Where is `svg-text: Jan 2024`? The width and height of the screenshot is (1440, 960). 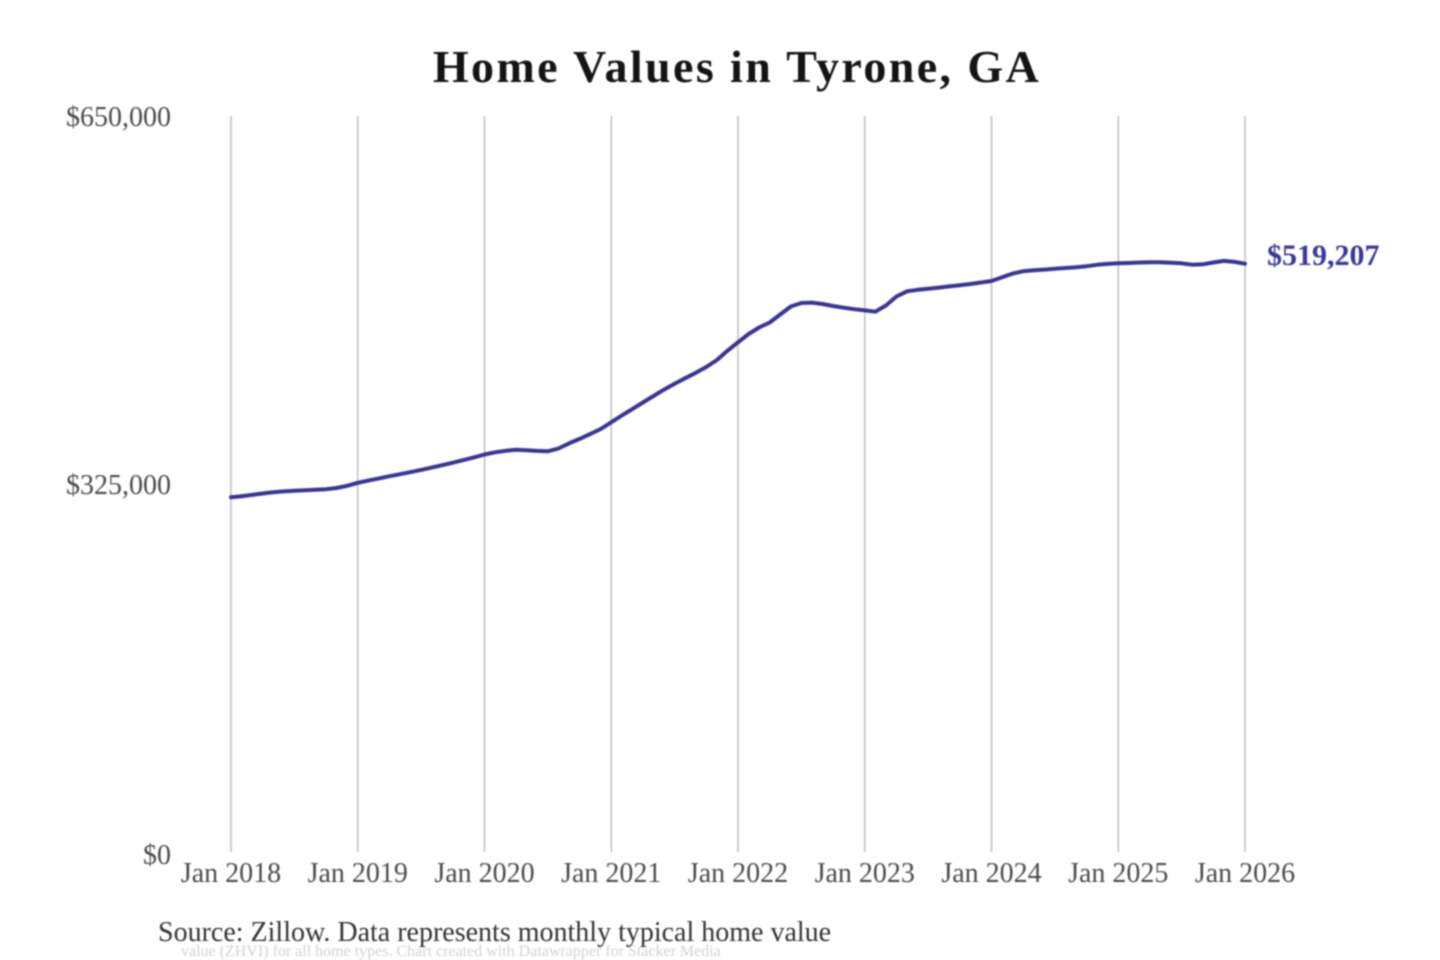
svg-text: Jan 2024 is located at coordinates (991, 873).